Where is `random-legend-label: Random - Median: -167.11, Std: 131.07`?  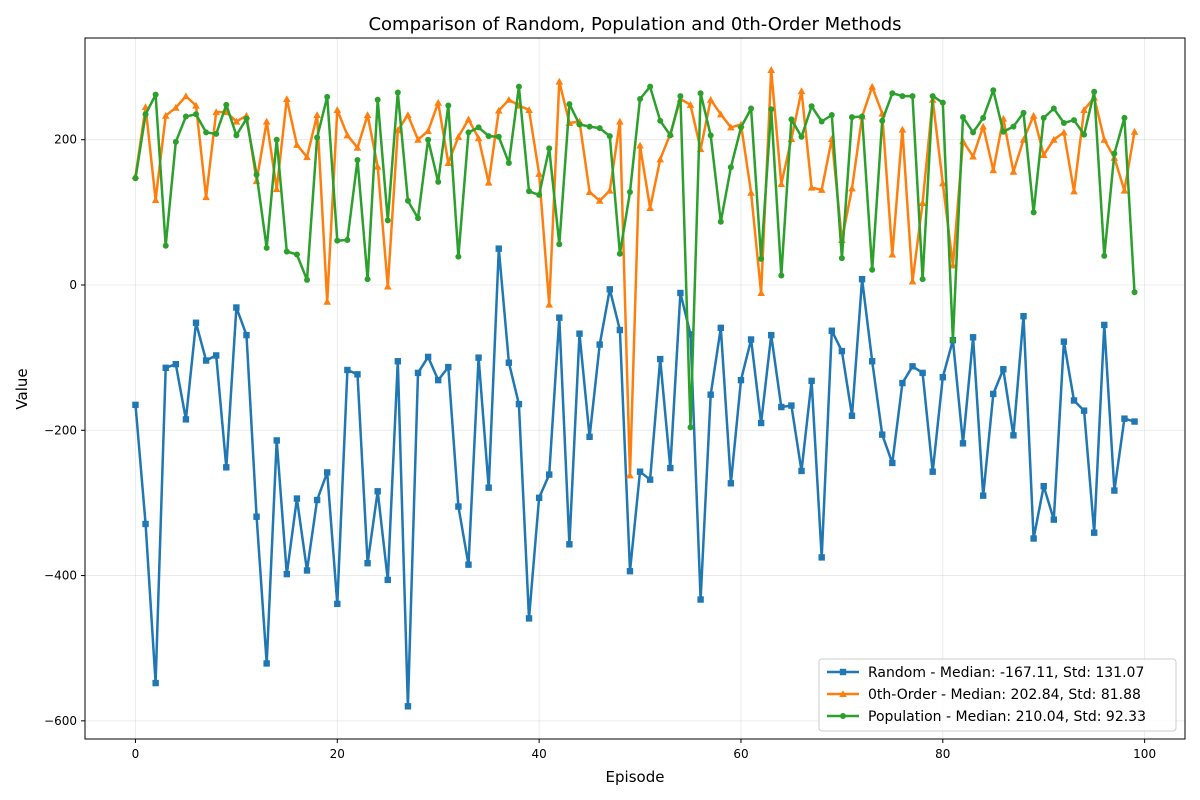
random-legend-label: Random - Median: -167.11, Std: 131.07 is located at coordinates (1006, 673).